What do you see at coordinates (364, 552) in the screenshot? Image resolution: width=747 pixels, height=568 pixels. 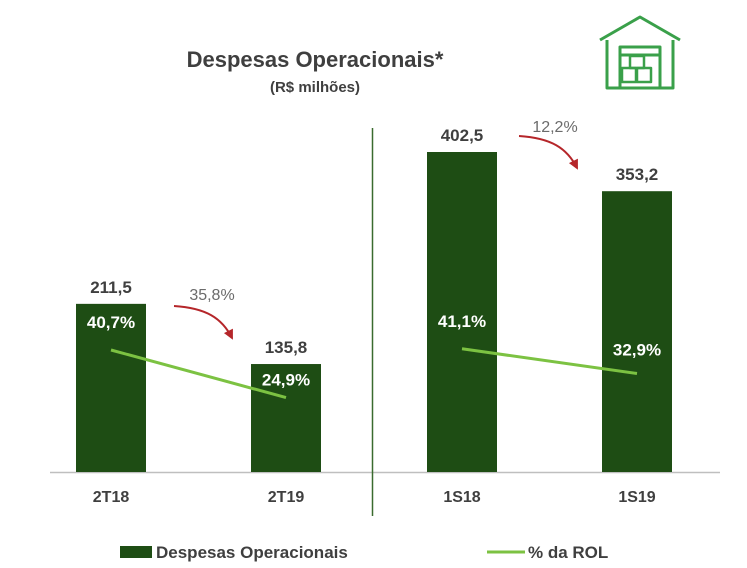 I see `legend: Despesas Operacionais % da ROL` at bounding box center [364, 552].